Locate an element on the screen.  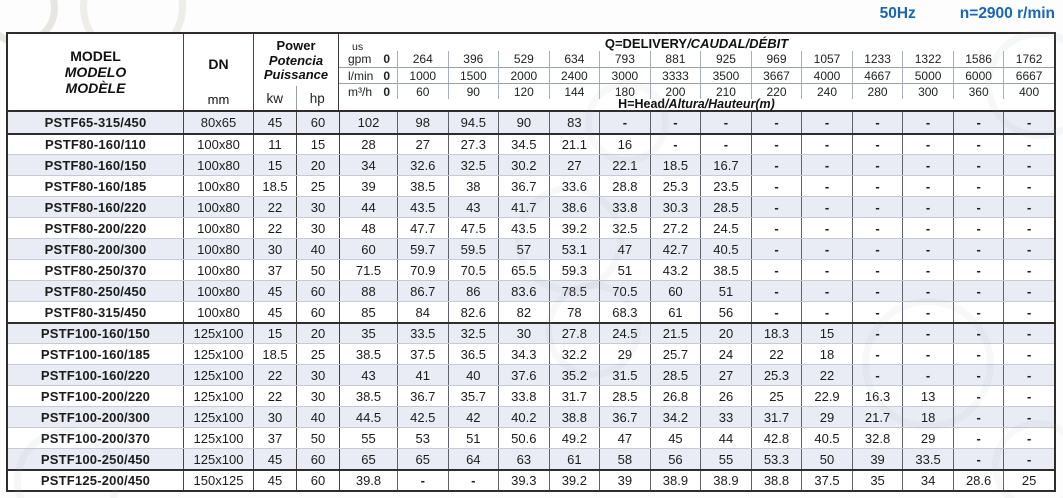
head-cell: 34.5 is located at coordinates (523, 144).